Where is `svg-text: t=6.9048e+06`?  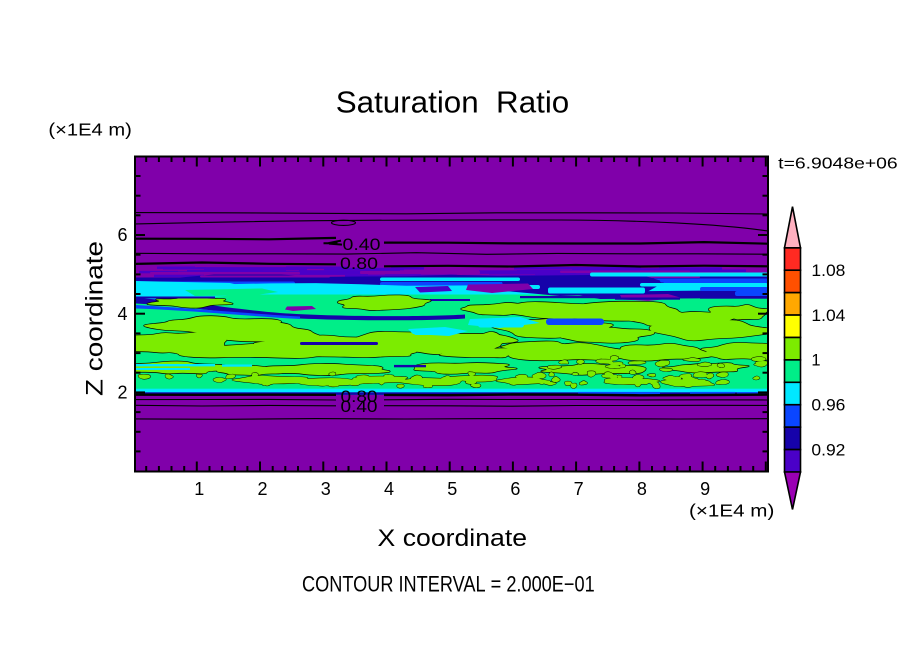
svg-text: t=6.9048e+06 is located at coordinates (838, 164).